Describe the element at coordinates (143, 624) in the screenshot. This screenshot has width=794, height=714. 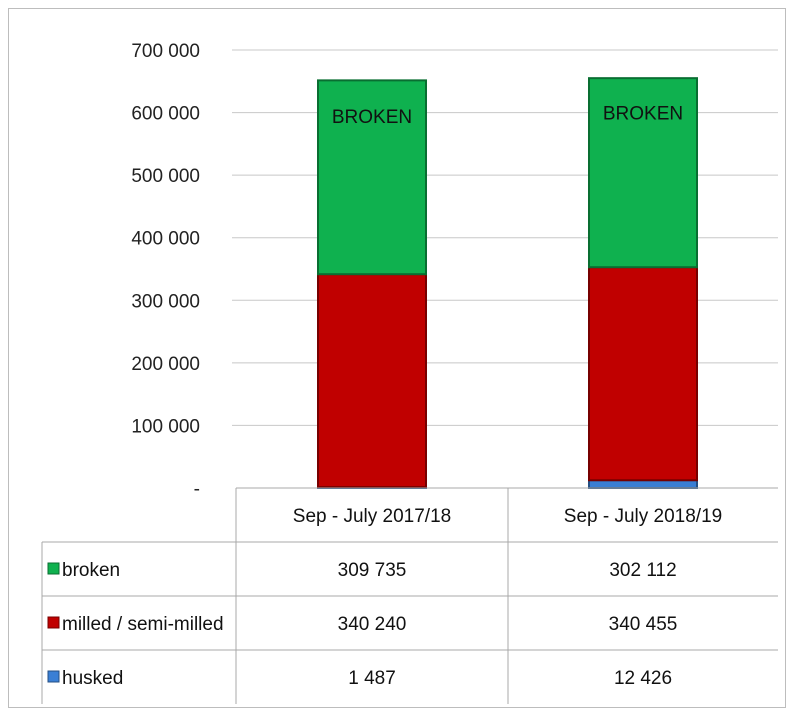
I see `legend-label: milled / semi-milled` at that location.